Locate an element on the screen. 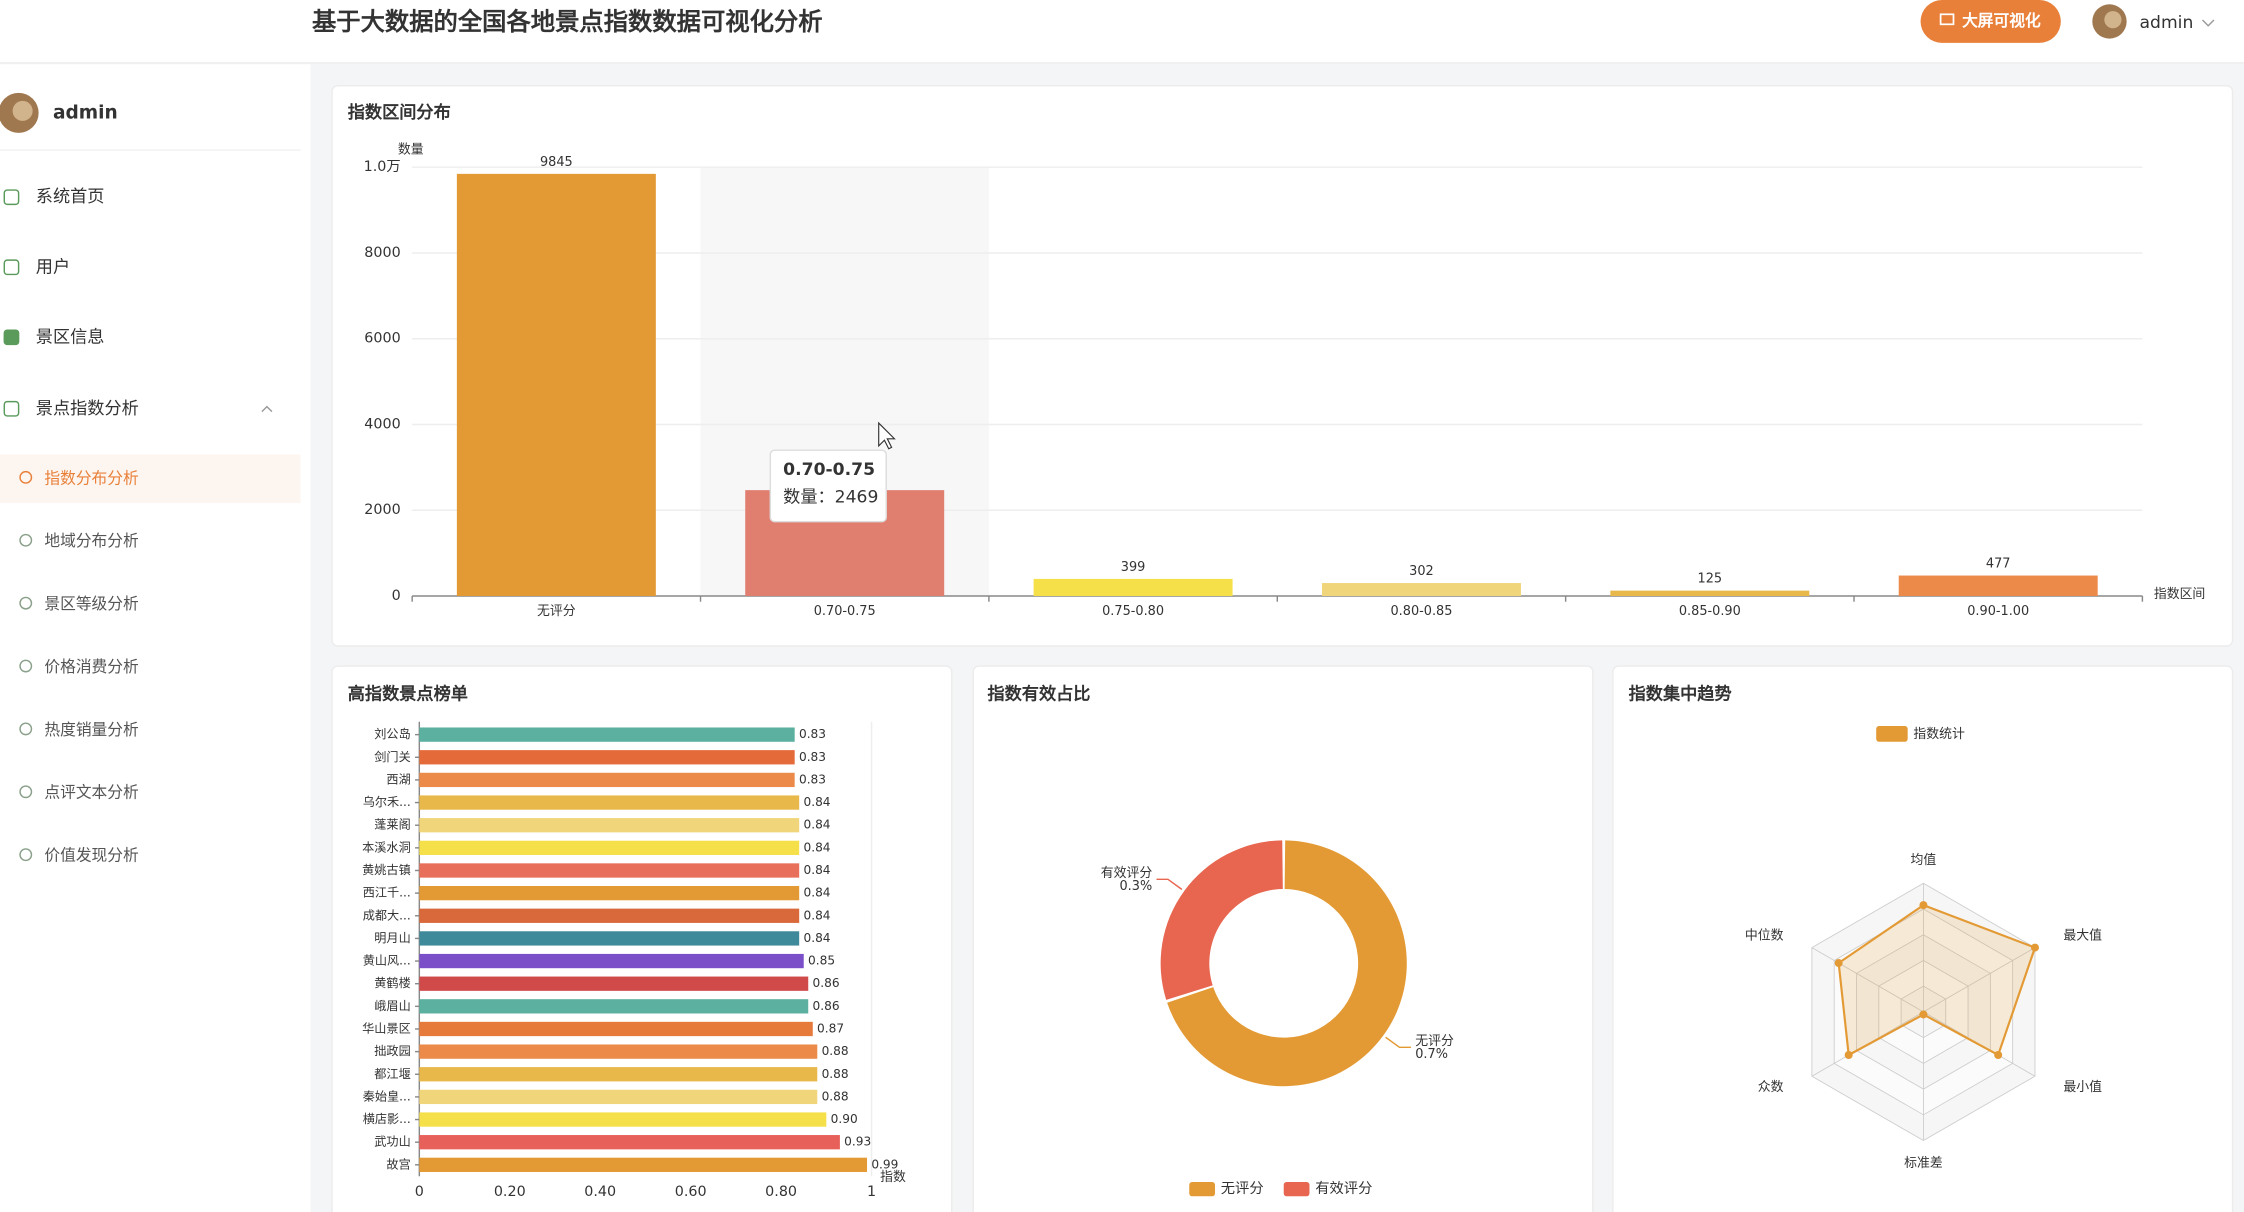 This screenshot has height=1212, width=2244. bar-value-label: 0.87 is located at coordinates (830, 1028).